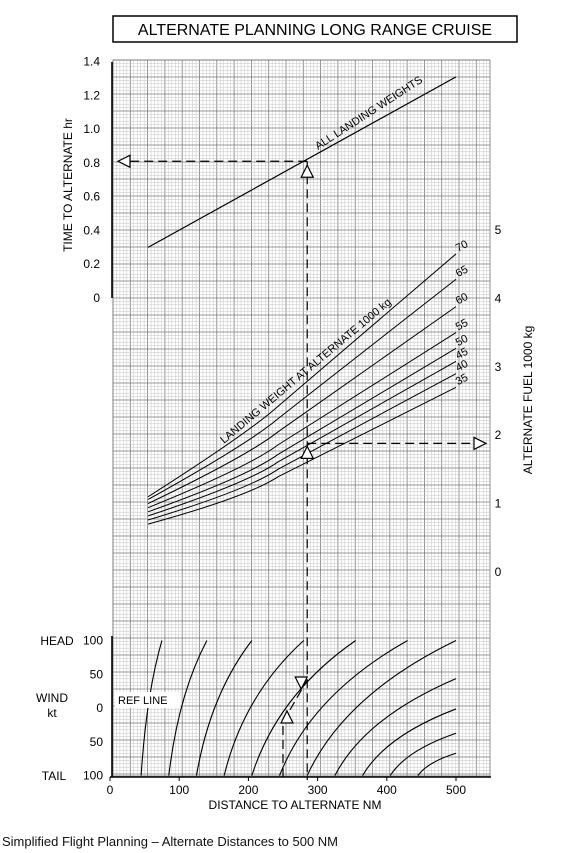 The height and width of the screenshot is (853, 578). Describe the element at coordinates (498, 504) in the screenshot. I see `fuel-tick-label: 1` at that location.